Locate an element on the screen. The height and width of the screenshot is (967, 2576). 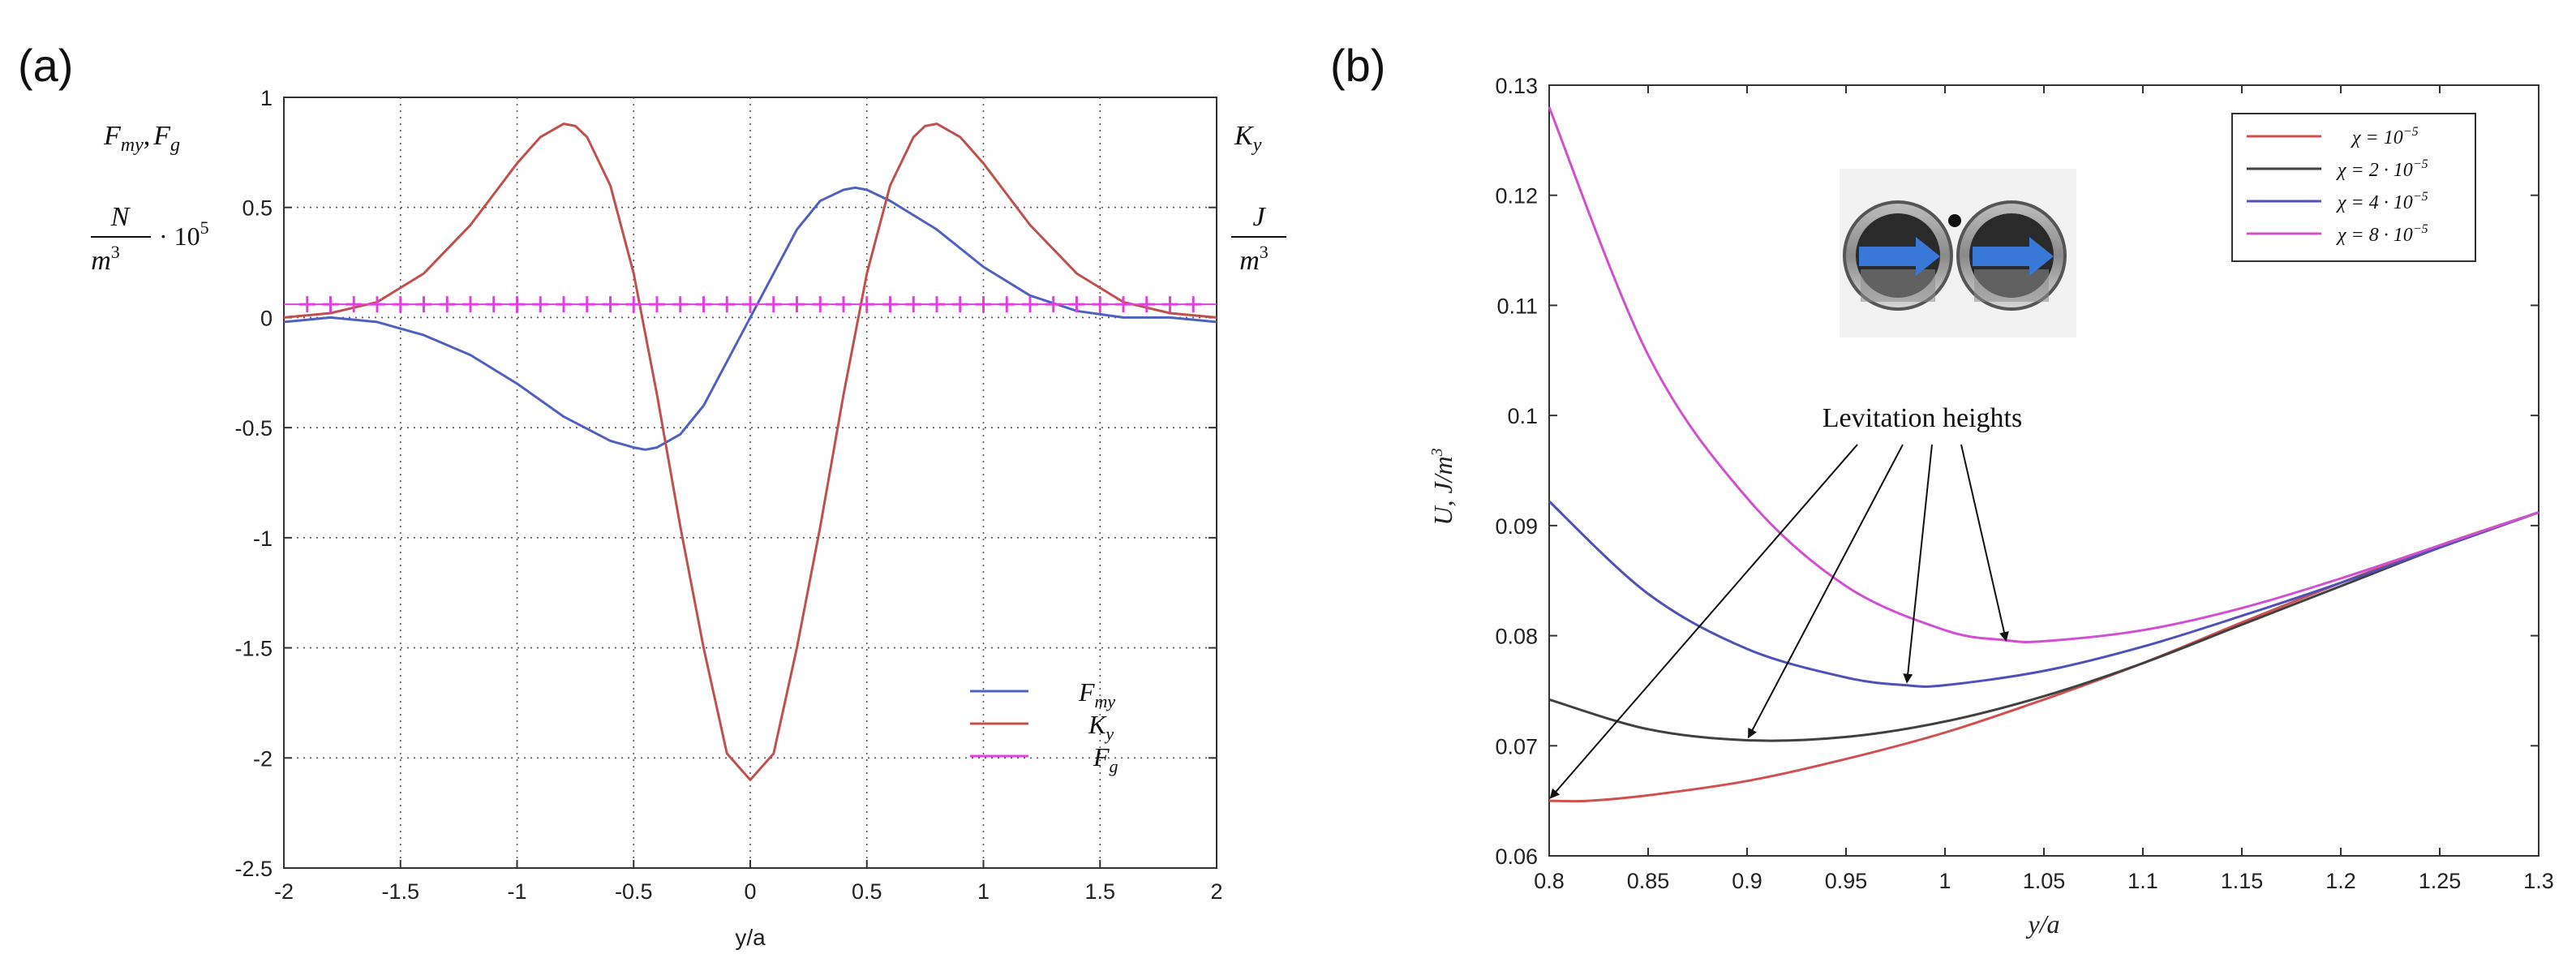
legend-b-item-3: χ = 8 · 10−5 is located at coordinates (2337, 234).